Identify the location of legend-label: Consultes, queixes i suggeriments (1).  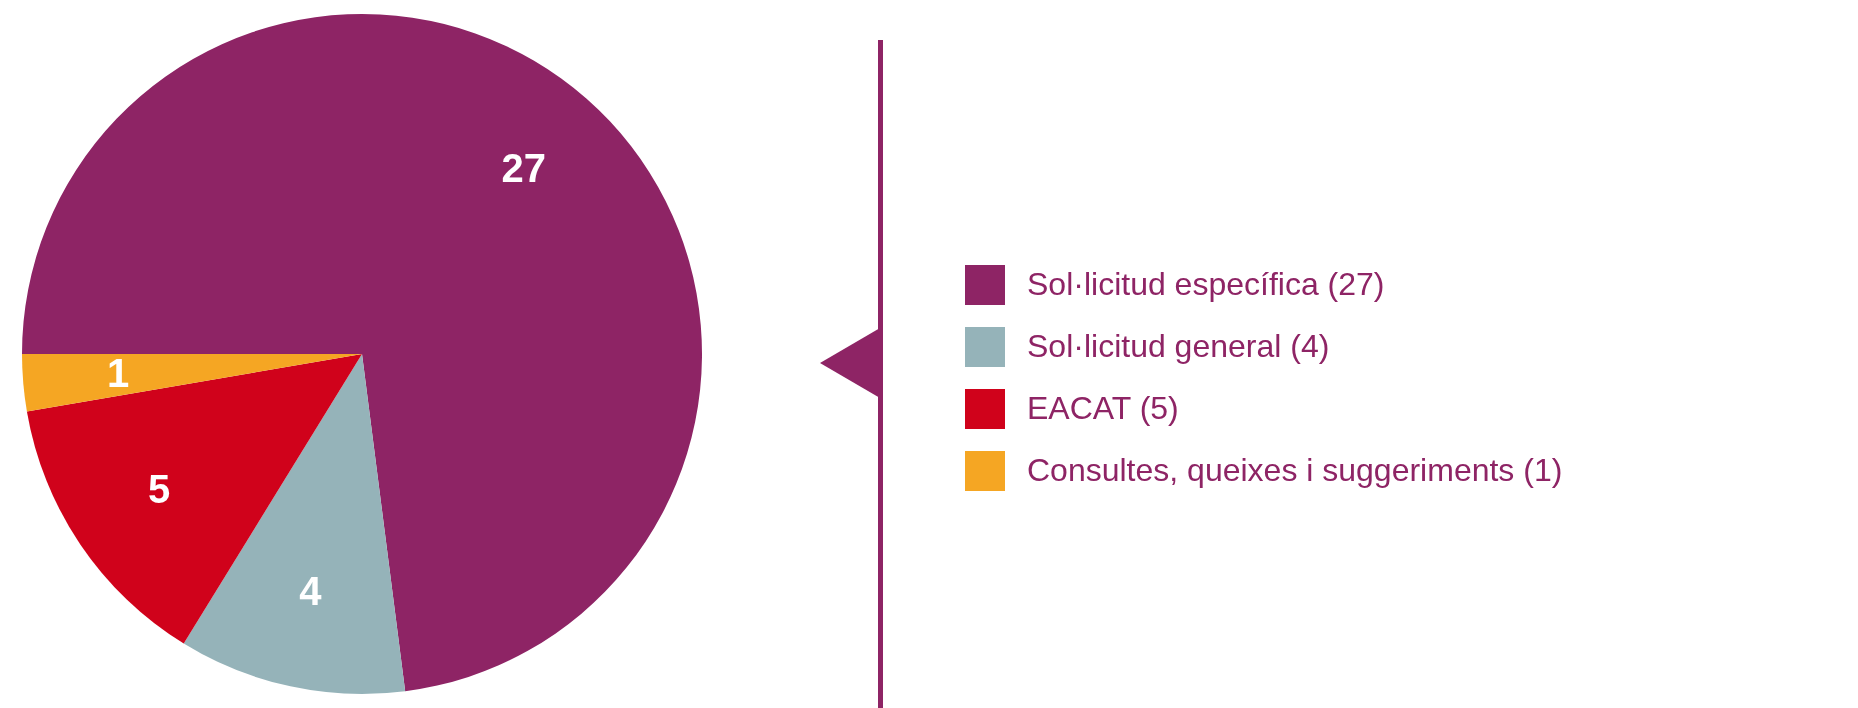
(1295, 470).